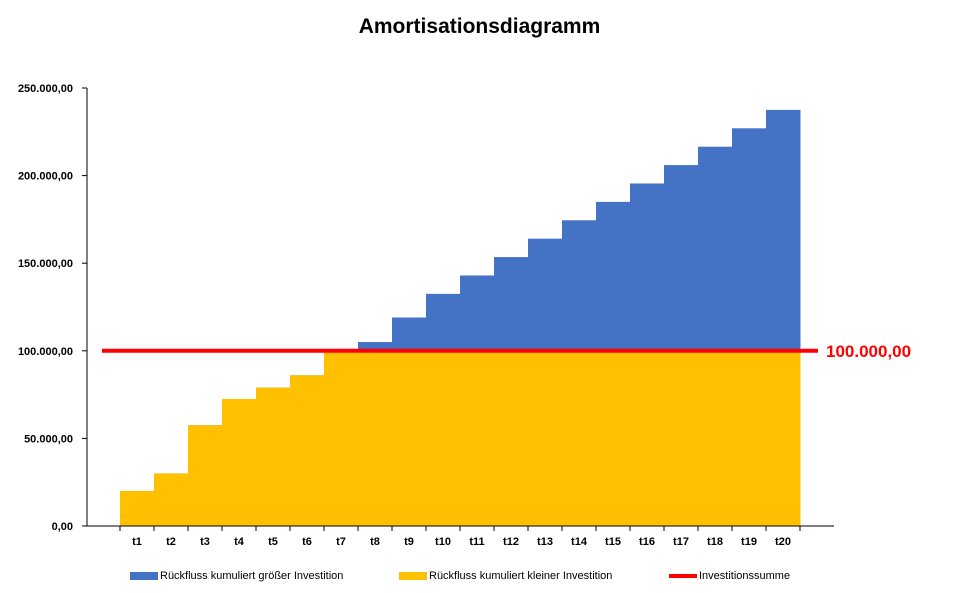 The height and width of the screenshot is (593, 959). Describe the element at coordinates (375, 542) in the screenshot. I see `x-tick-label-t8: t8` at that location.